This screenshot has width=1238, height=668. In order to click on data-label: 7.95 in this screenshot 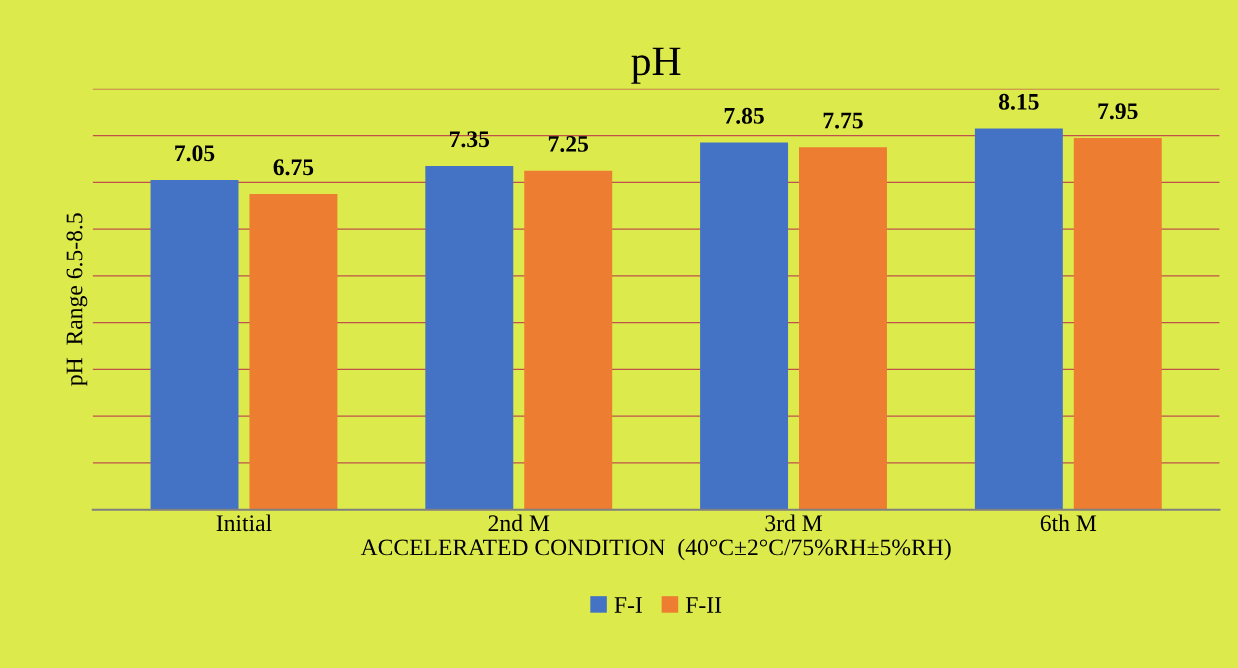, I will do `click(1118, 111)`.